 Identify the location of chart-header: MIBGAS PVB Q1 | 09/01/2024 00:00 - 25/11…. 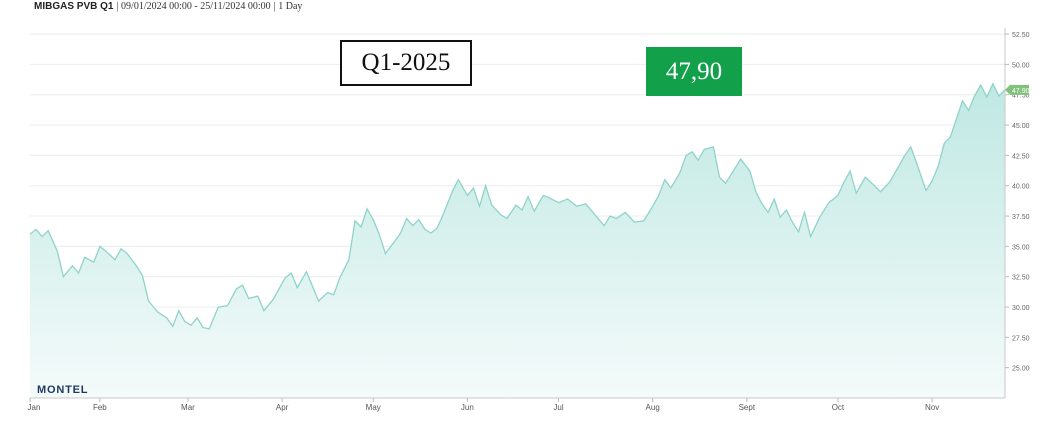
(168, 6).